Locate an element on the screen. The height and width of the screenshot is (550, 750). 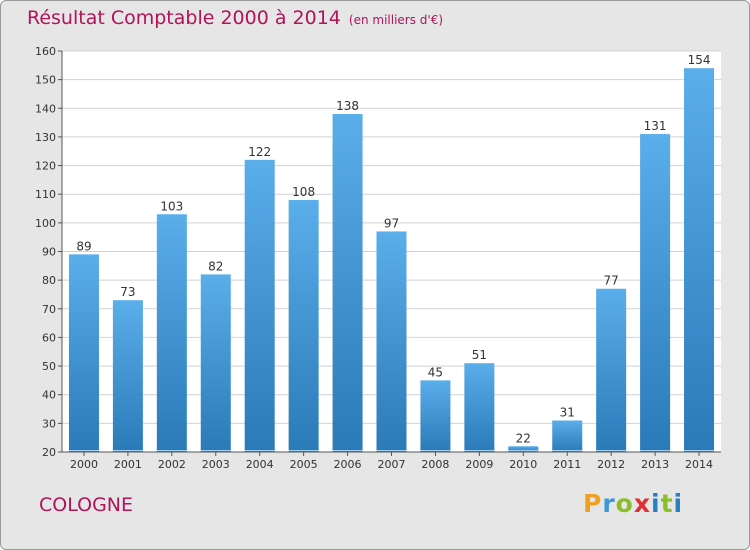
data-label-2014: 154 is located at coordinates (699, 60).